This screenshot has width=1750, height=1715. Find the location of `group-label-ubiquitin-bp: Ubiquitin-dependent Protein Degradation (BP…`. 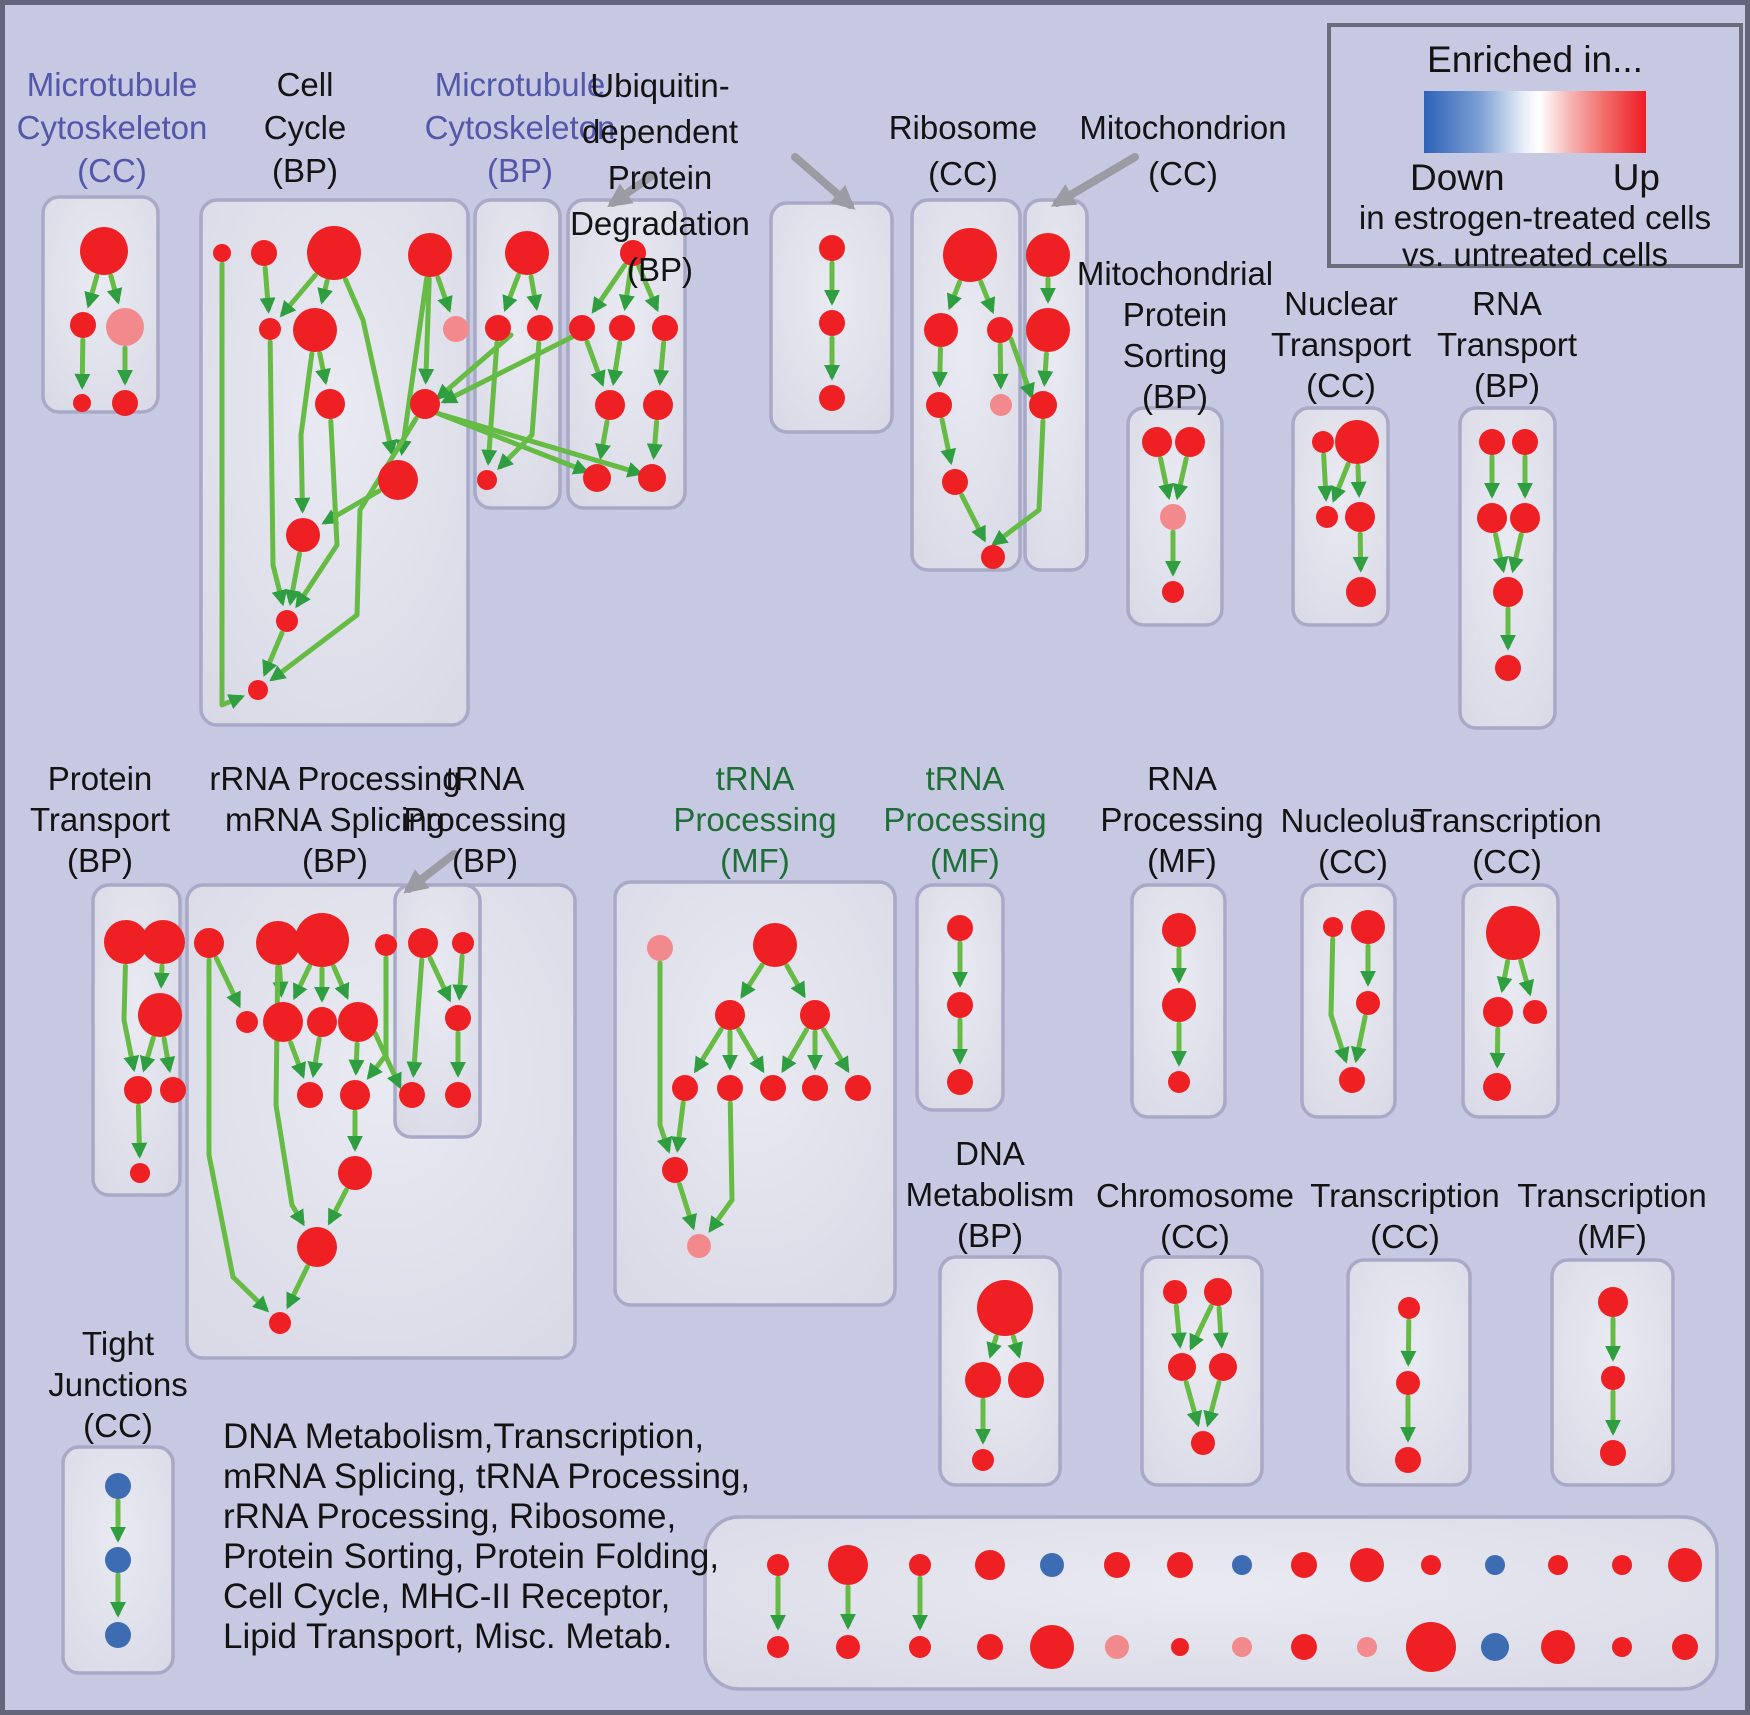

group-label-ubiquitin-bp: Ubiquitin-dependent Protein Degradation (BP… is located at coordinates (660, 177).